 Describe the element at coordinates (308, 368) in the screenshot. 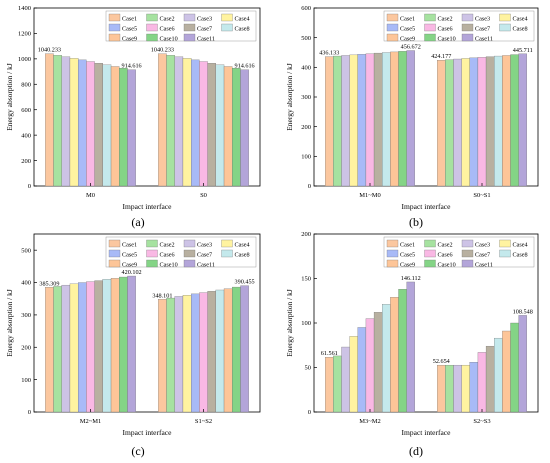

I see `y-tick-label: 50` at that location.